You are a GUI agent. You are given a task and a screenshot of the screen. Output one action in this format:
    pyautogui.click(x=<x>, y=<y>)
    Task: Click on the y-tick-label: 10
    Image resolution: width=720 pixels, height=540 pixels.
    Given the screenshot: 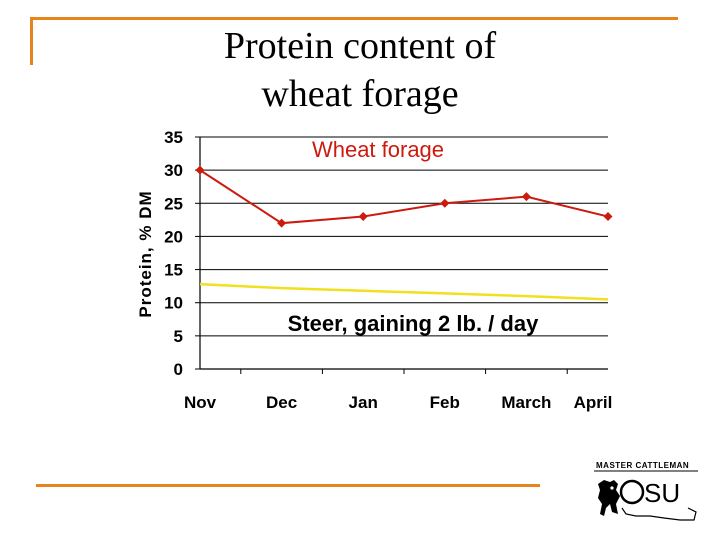 What is the action you would take?
    pyautogui.click(x=173, y=303)
    